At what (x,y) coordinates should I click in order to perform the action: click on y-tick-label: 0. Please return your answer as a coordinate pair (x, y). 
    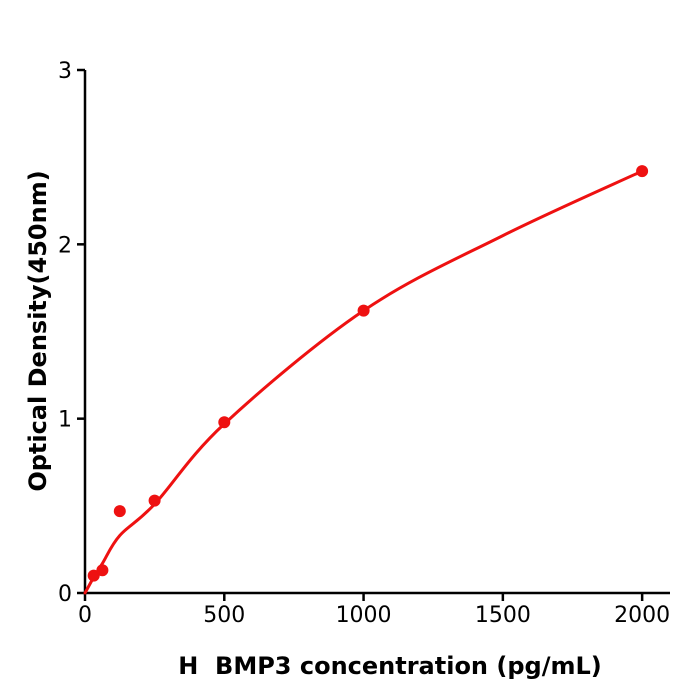
    Looking at the image, I should click on (65, 594).